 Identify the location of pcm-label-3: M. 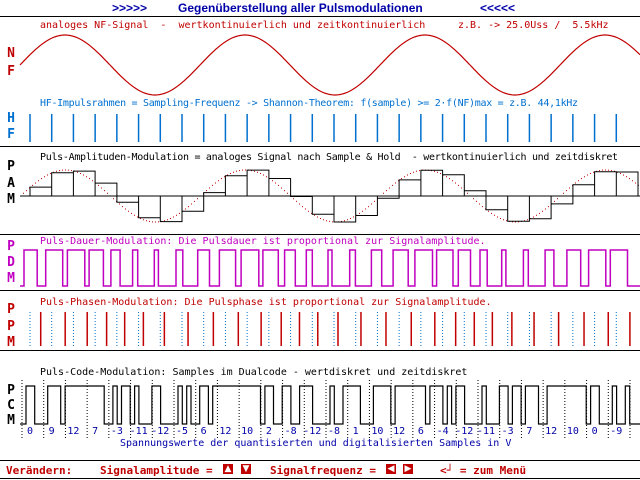
(11, 420).